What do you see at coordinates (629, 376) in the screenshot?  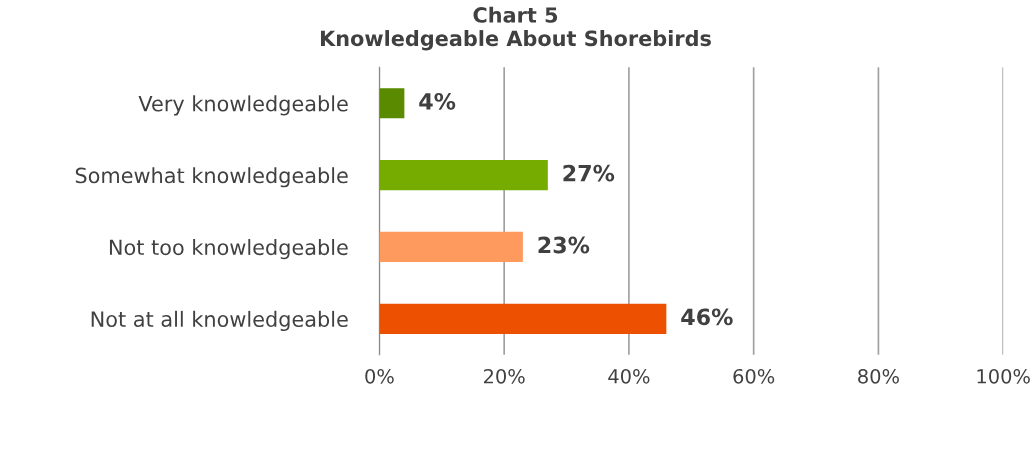 I see `x-tick-label: 40%` at bounding box center [629, 376].